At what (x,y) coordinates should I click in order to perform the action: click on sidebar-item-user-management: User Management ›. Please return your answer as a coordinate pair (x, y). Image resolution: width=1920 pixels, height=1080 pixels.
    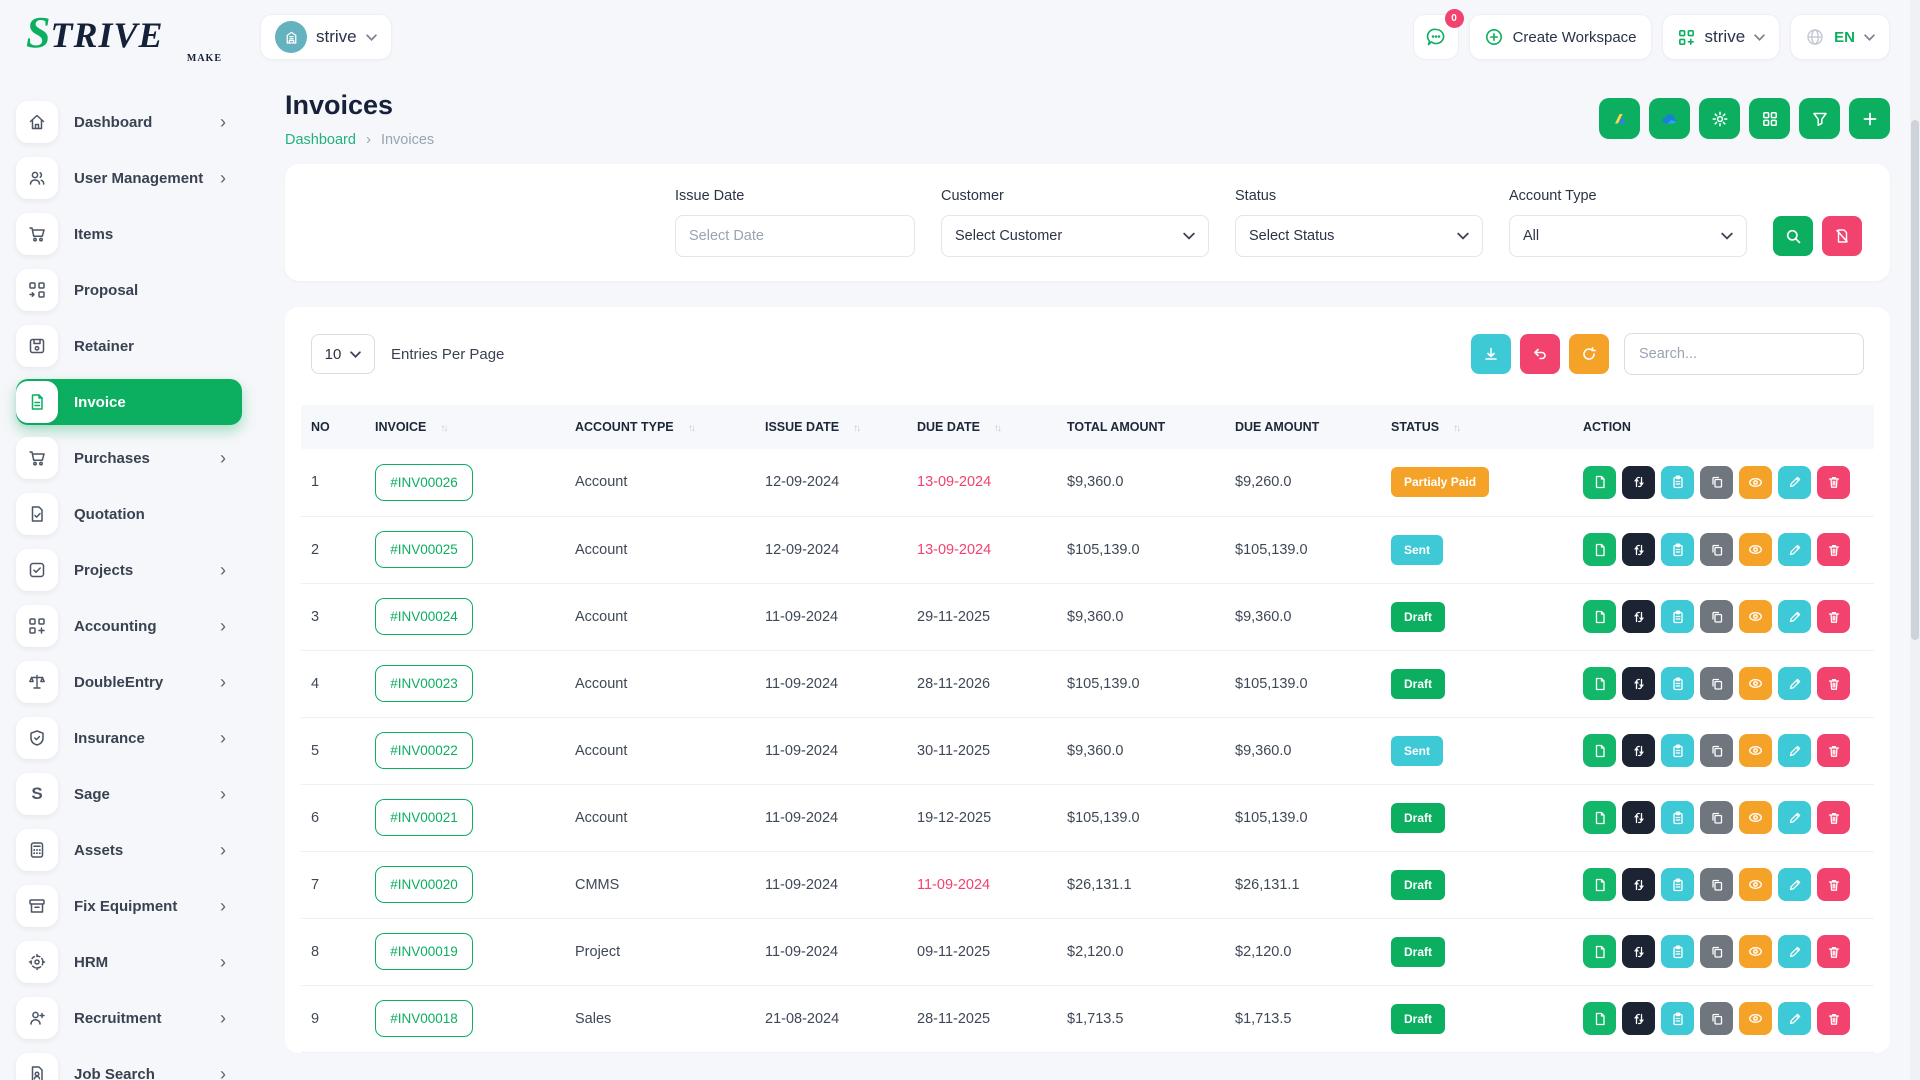
    Looking at the image, I should click on (129, 178).